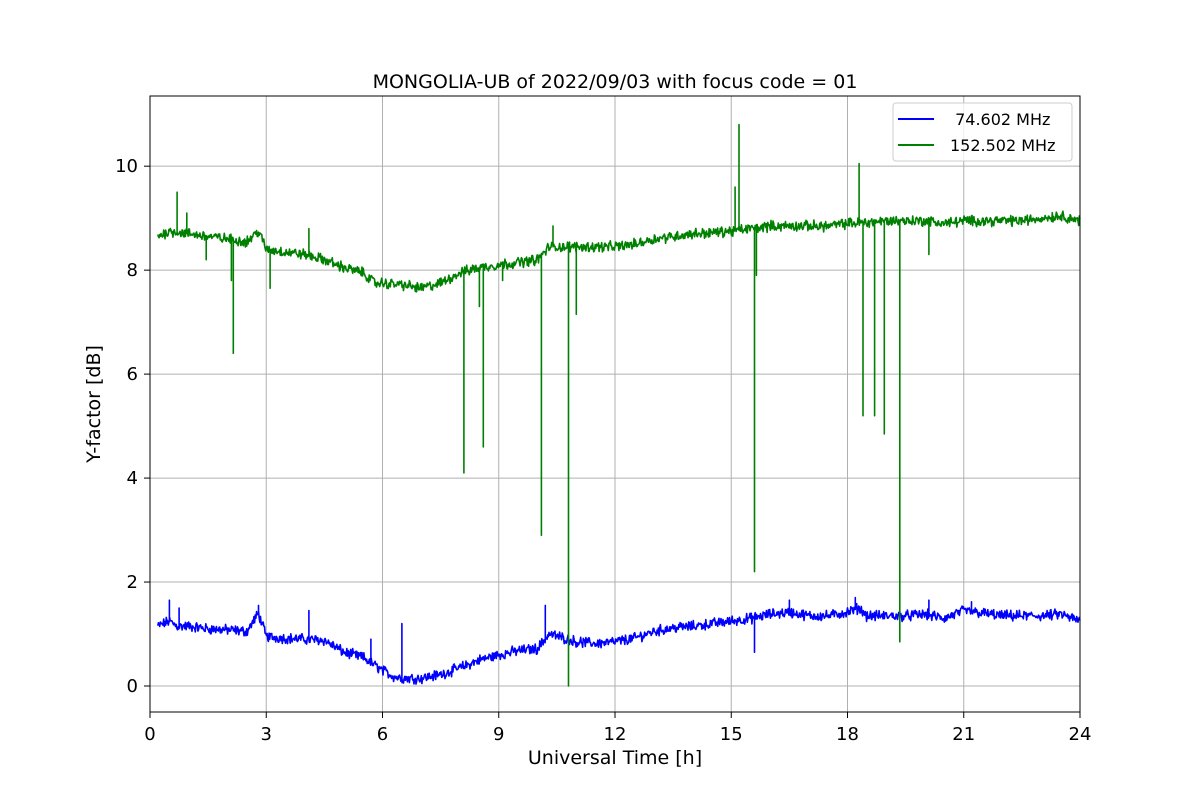  What do you see at coordinates (132, 686) in the screenshot?
I see `y-tick-label: 0` at bounding box center [132, 686].